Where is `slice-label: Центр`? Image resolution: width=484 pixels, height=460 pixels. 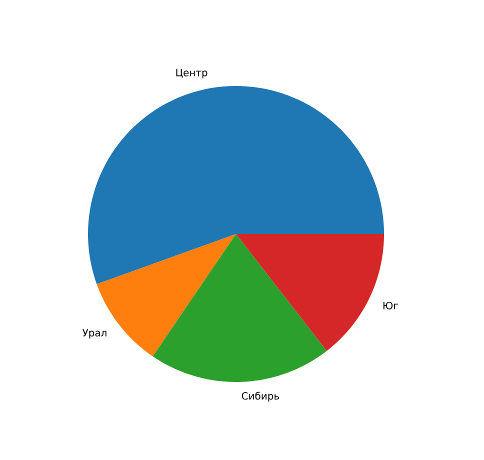 slice-label: Центр is located at coordinates (192, 73).